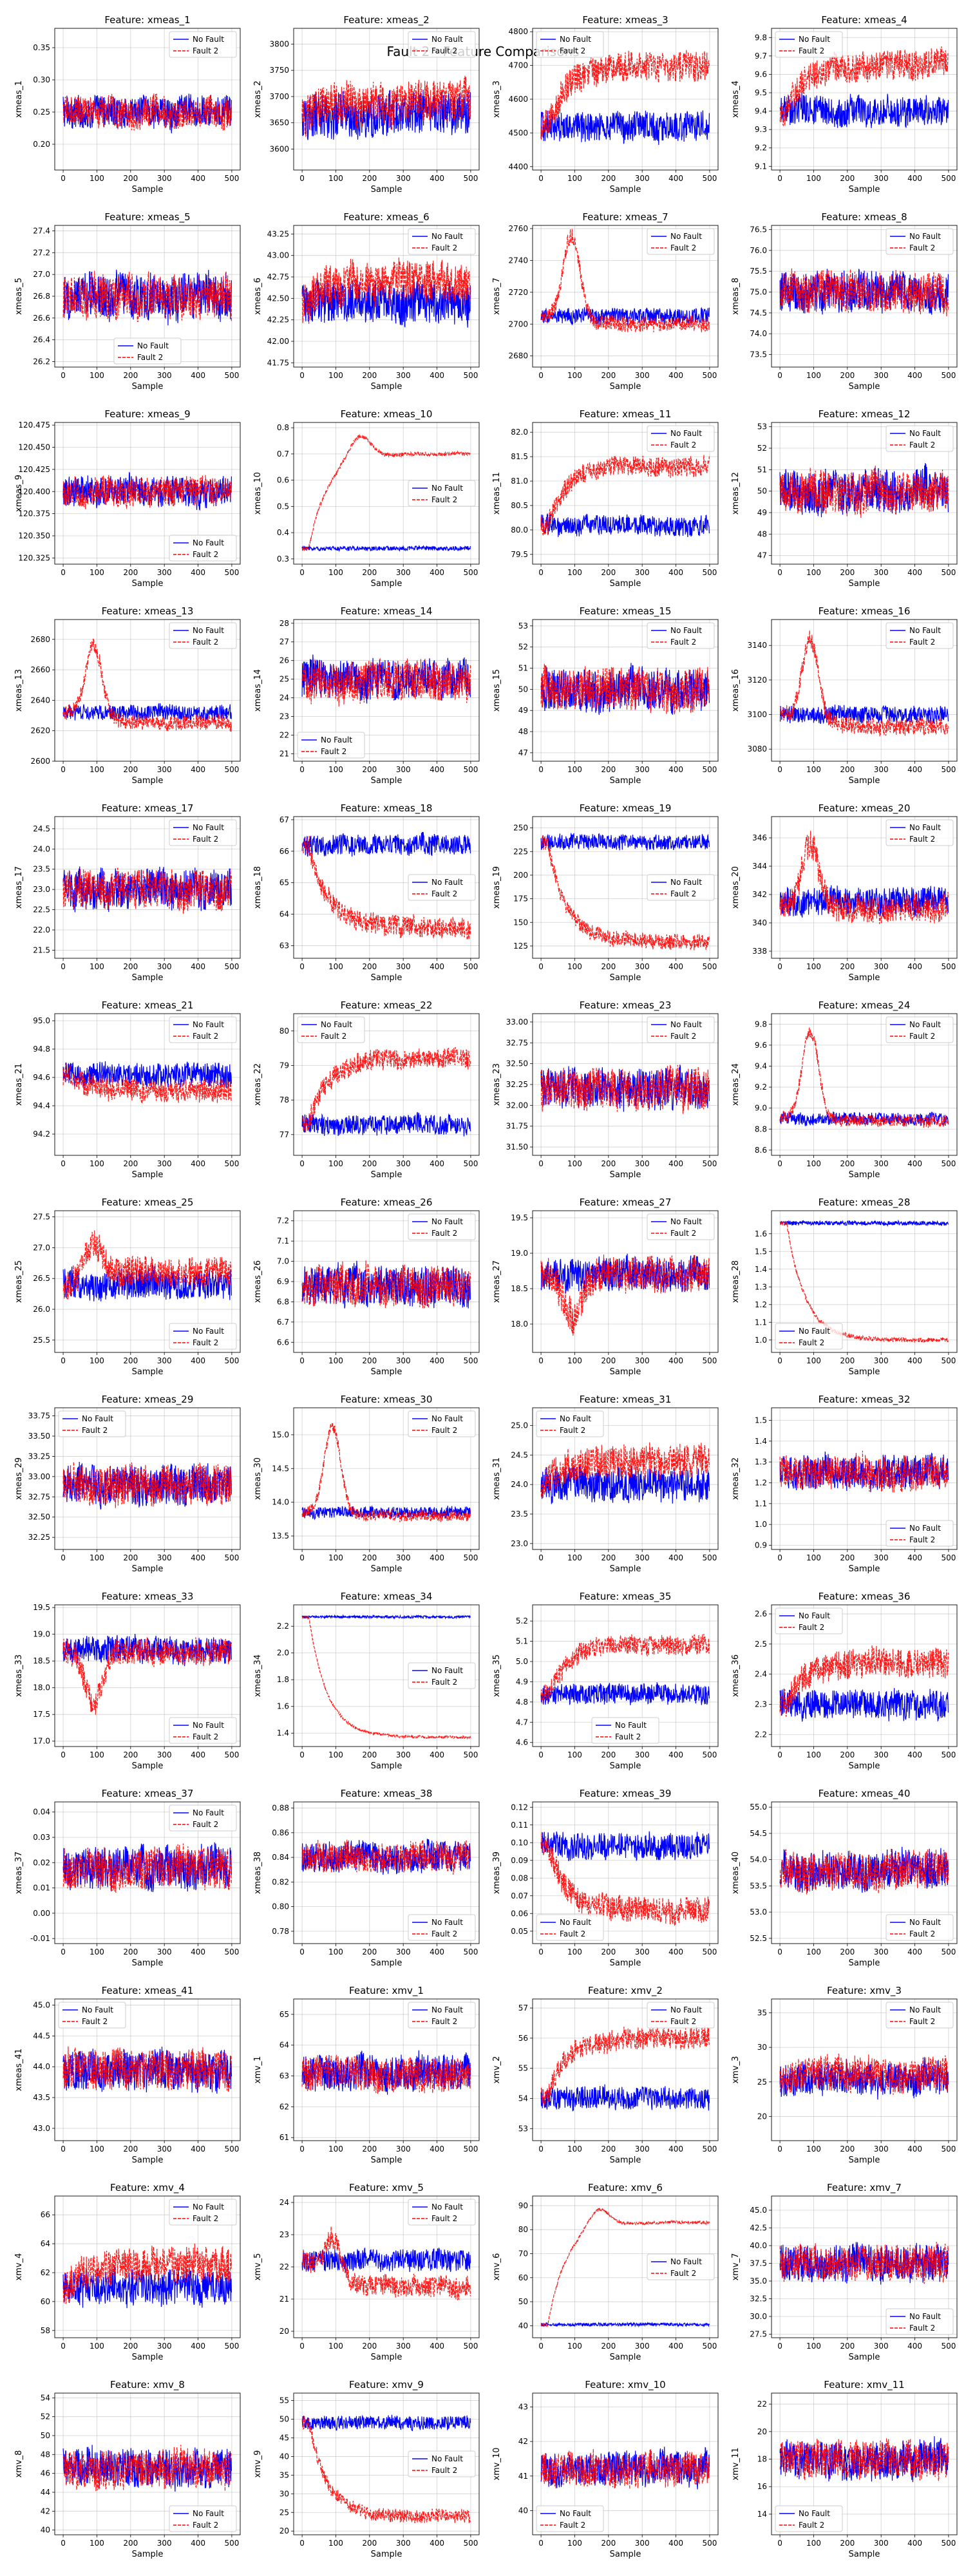 This screenshot has height=2576, width=966. What do you see at coordinates (42, 949) in the screenshot?
I see `y-tick-label: 21.5` at bounding box center [42, 949].